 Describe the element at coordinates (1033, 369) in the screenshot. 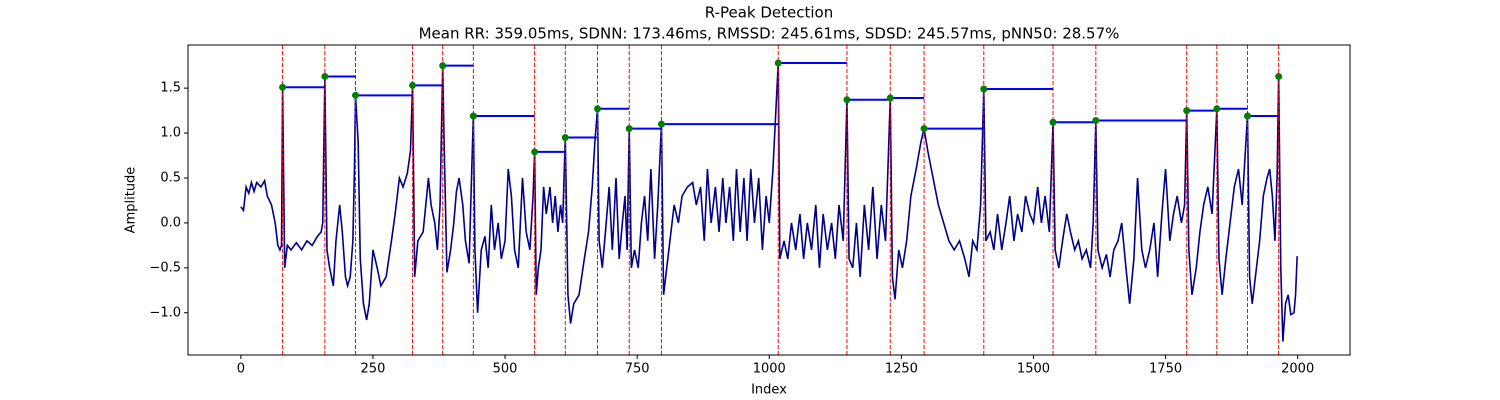

I see `x-tick-label: 1500` at that location.